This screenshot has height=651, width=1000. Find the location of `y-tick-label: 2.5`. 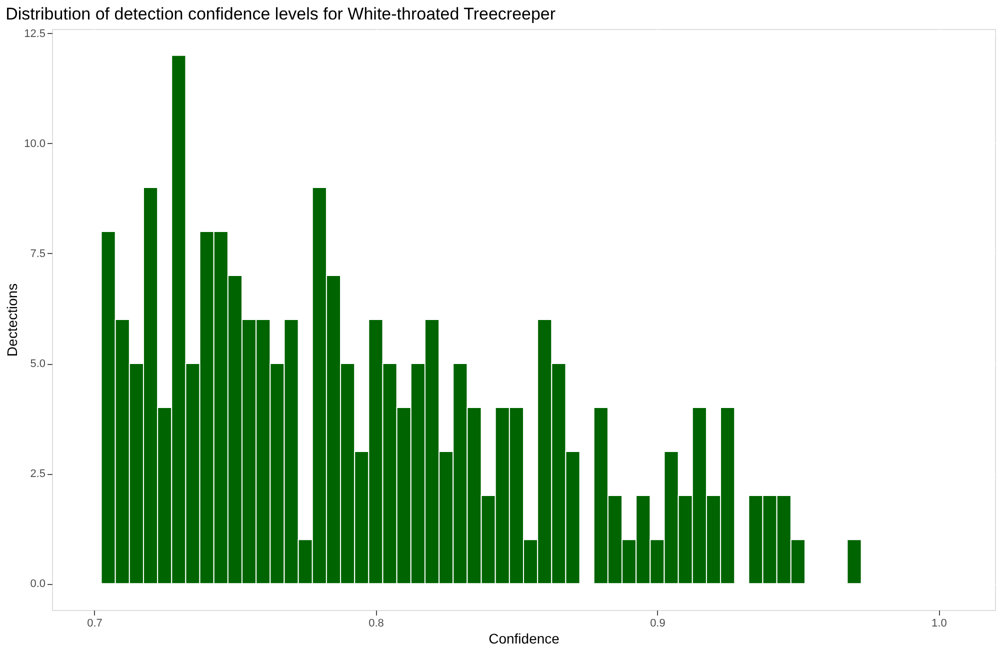

y-tick-label: 2.5 is located at coordinates (38, 474).